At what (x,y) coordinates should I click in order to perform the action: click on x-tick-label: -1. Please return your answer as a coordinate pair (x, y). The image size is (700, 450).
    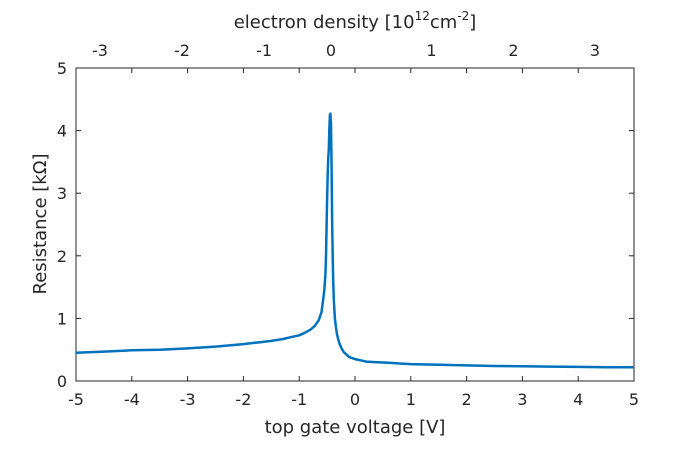
    Looking at the image, I should click on (299, 399).